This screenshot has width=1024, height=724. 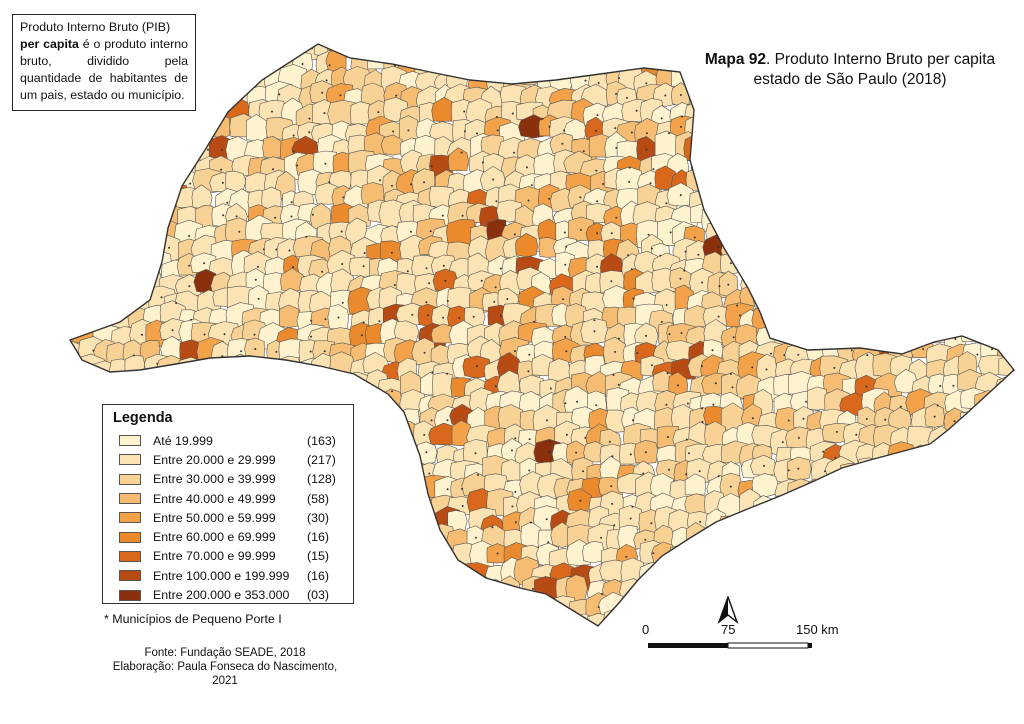 I want to click on small-municipality-note: * Municípios de Pequeno Porte I, so click(x=193, y=619).